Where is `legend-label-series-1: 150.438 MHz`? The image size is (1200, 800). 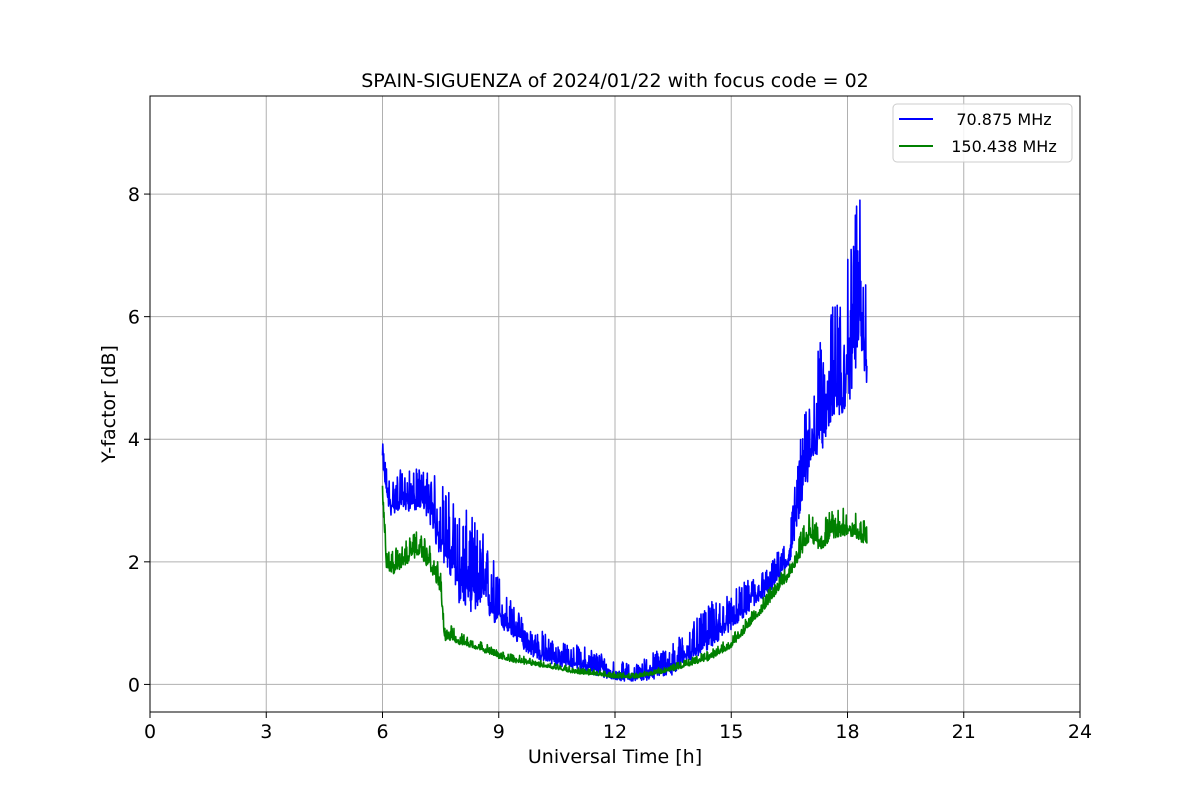 legend-label-series-1: 150.438 MHz is located at coordinates (1003, 146).